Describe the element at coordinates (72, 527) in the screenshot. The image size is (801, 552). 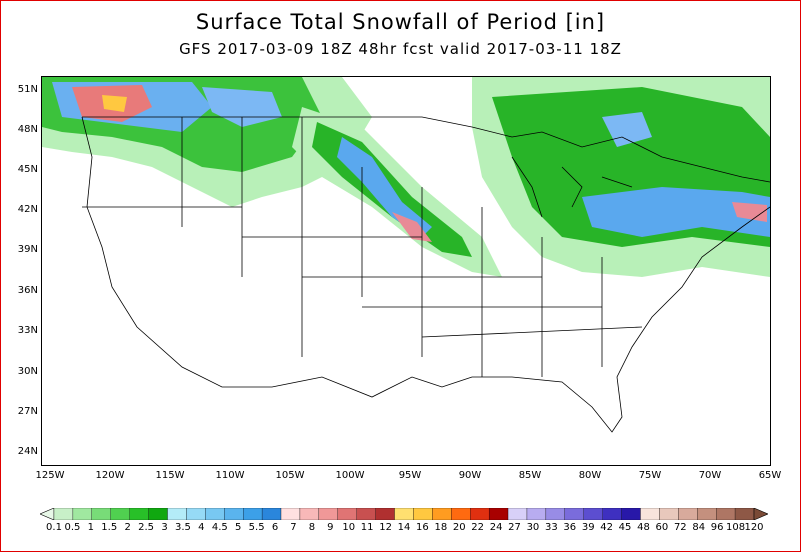
I see `colorbar-tick-label: 0.5` at that location.